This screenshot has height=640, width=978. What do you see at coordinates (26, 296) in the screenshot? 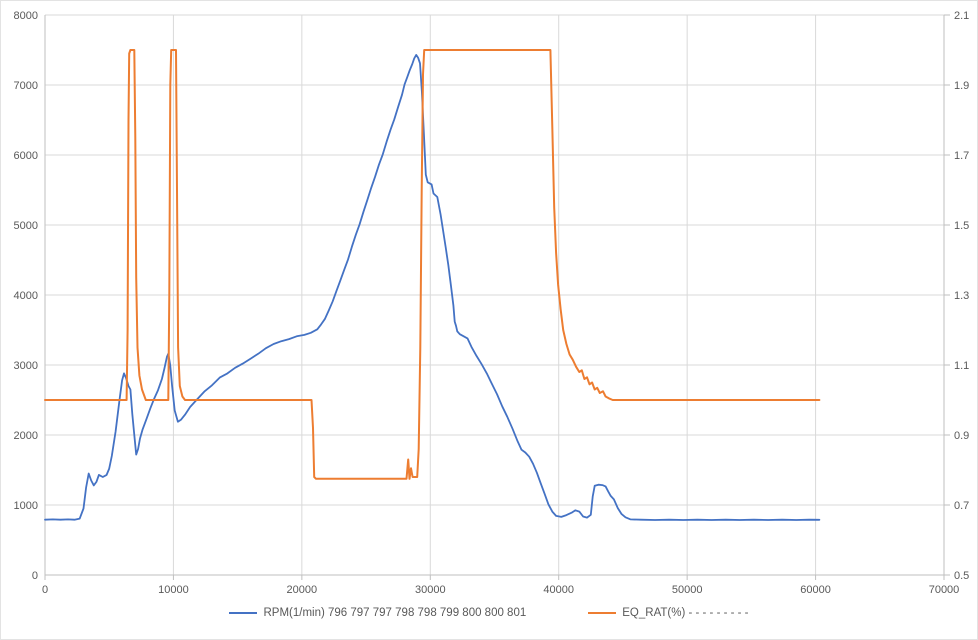
I see `left-axis-tick-label: 4000` at bounding box center [26, 296].